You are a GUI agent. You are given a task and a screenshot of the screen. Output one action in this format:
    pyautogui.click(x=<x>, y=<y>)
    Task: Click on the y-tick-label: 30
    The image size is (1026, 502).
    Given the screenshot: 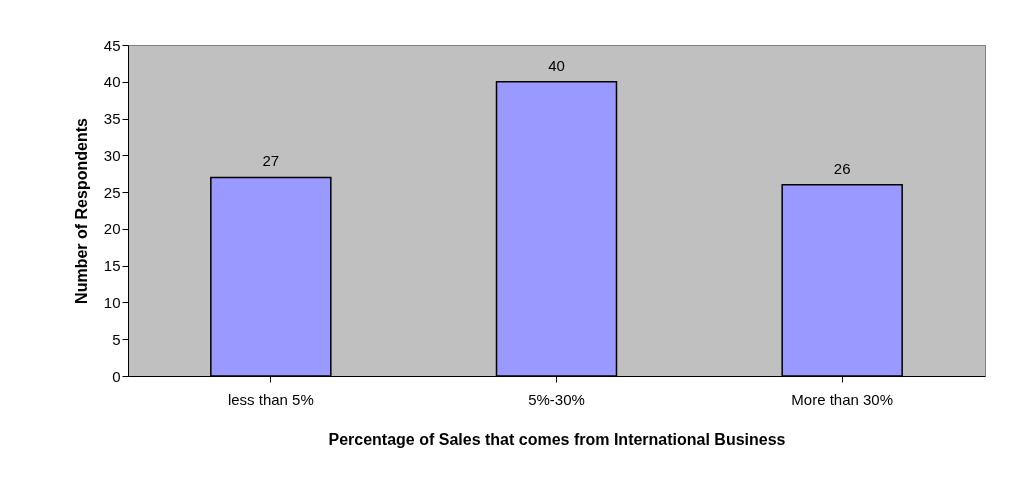 What is the action you would take?
    pyautogui.click(x=112, y=155)
    